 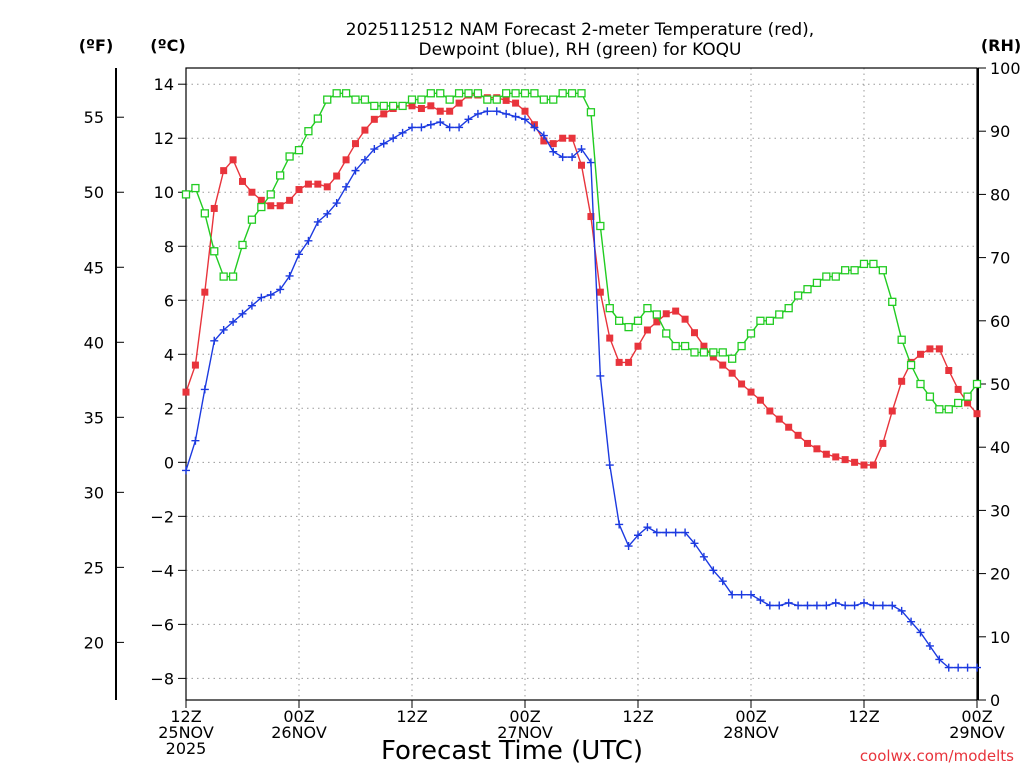 I want to click on rh-tick-label: 70, so click(x=1000, y=258).